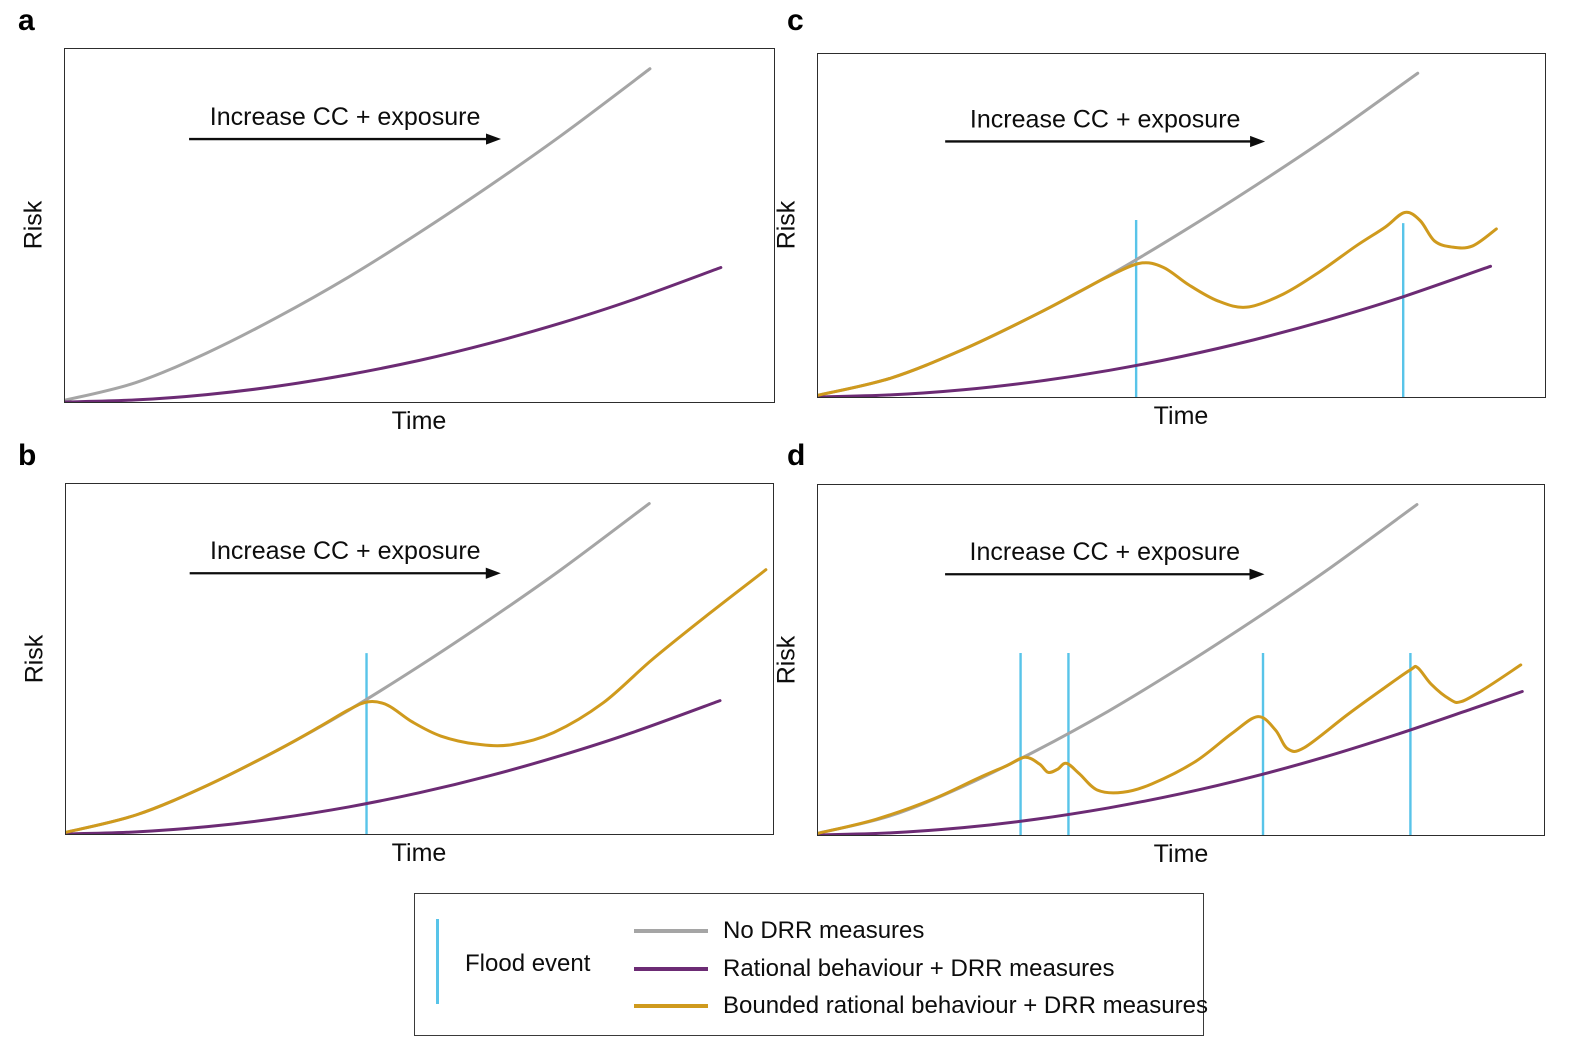  What do you see at coordinates (437, 961) in the screenshot?
I see `flood-event-line-swatch` at bounding box center [437, 961].